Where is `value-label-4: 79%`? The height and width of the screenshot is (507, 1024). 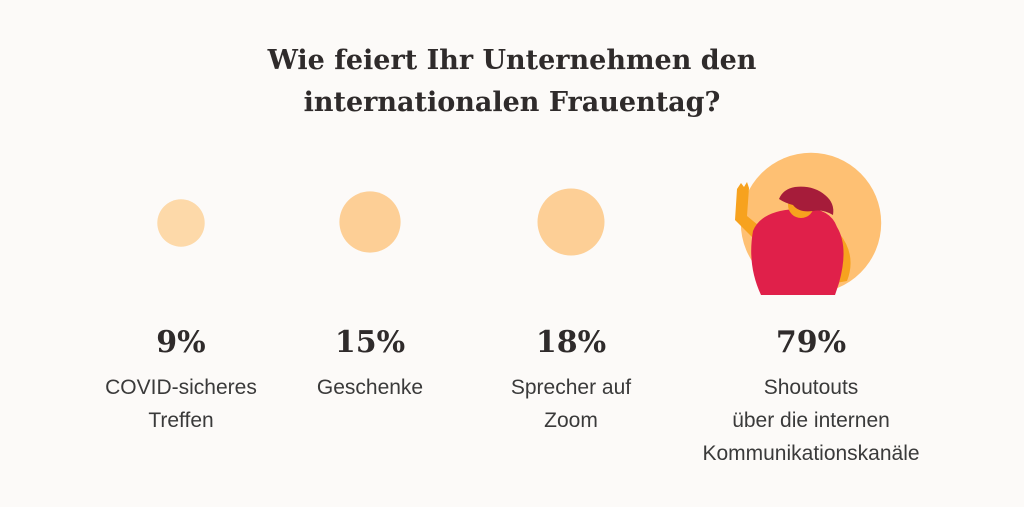
value-label-4: 79% is located at coordinates (811, 342).